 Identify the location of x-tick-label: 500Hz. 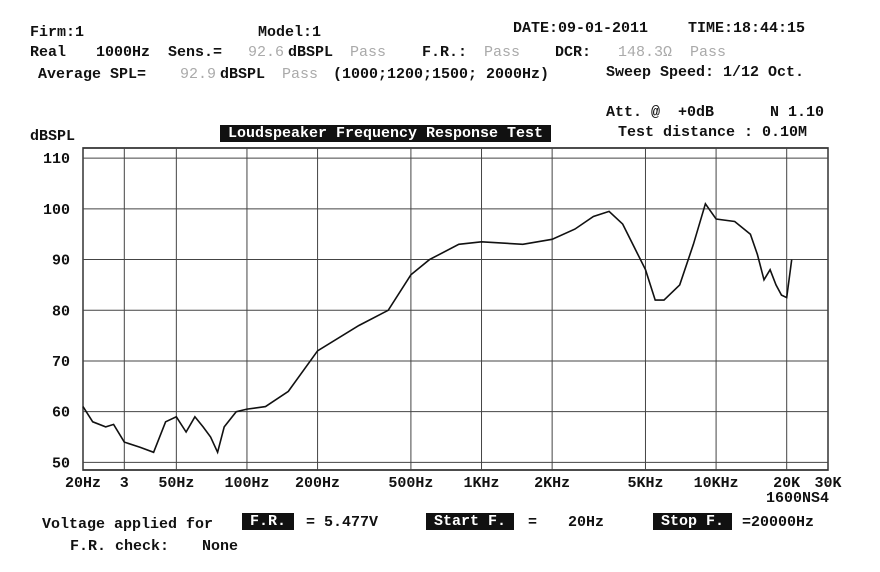
(410, 483).